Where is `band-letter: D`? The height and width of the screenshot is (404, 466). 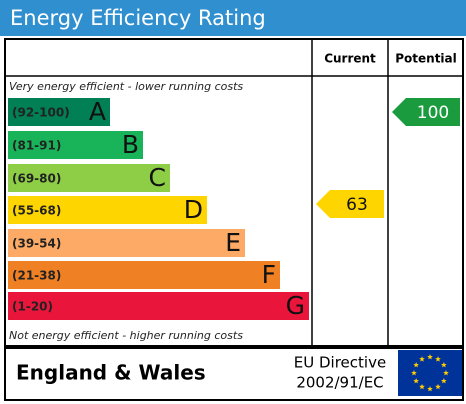
band-letter: D is located at coordinates (193, 209).